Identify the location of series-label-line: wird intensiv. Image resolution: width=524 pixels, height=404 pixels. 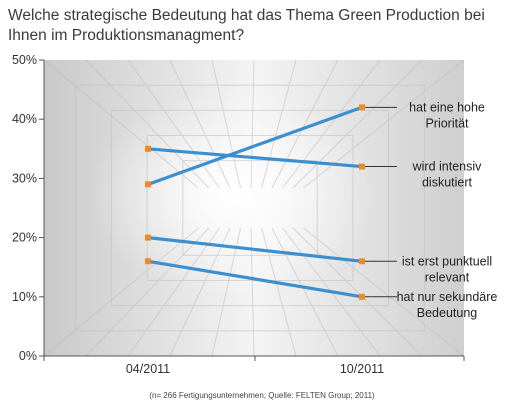
(447, 167).